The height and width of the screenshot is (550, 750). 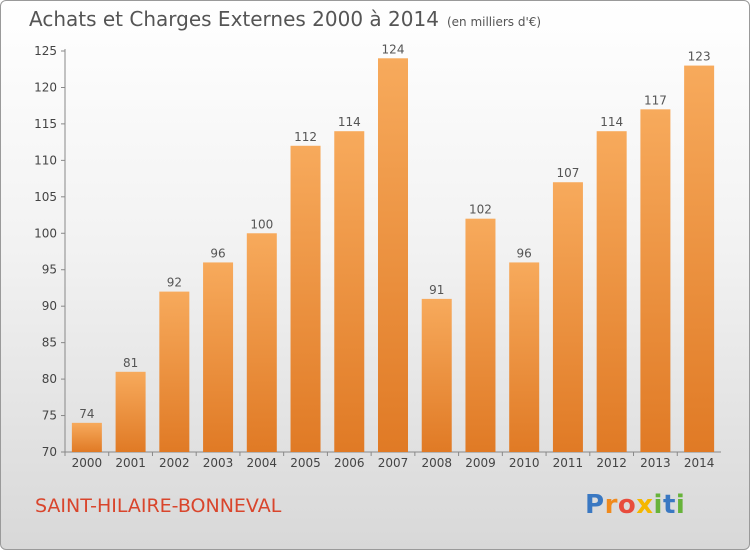 What do you see at coordinates (393, 463) in the screenshot?
I see `x-tick-label: 2007` at bounding box center [393, 463].